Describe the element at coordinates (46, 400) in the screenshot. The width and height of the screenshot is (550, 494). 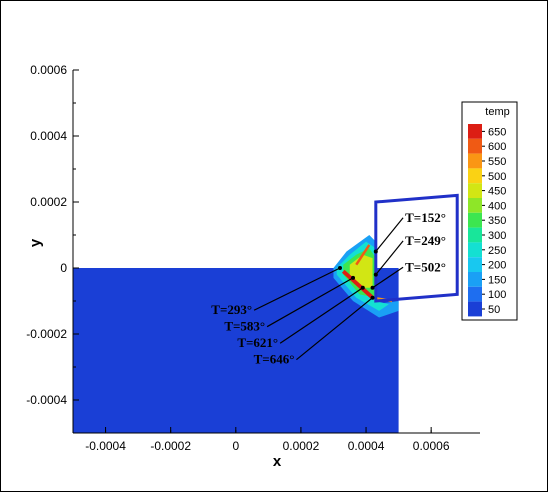
I see `y-tick-label: -0.0004` at that location.